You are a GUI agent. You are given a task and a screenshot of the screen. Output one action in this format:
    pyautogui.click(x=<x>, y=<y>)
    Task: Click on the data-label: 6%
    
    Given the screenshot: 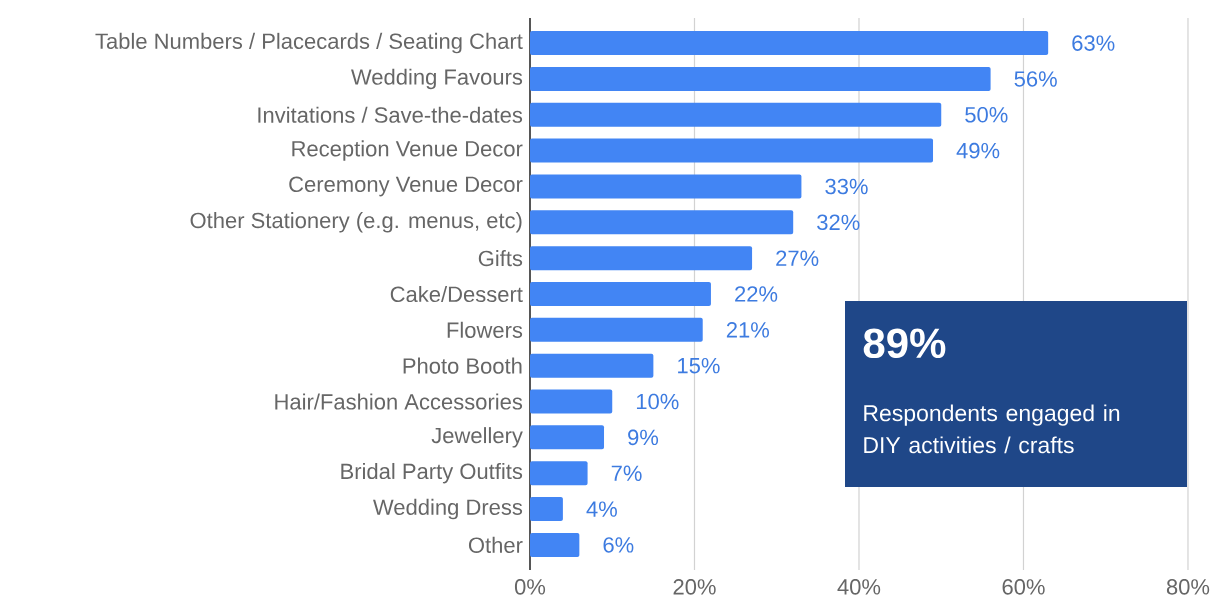 What is the action you would take?
    pyautogui.click(x=618, y=545)
    